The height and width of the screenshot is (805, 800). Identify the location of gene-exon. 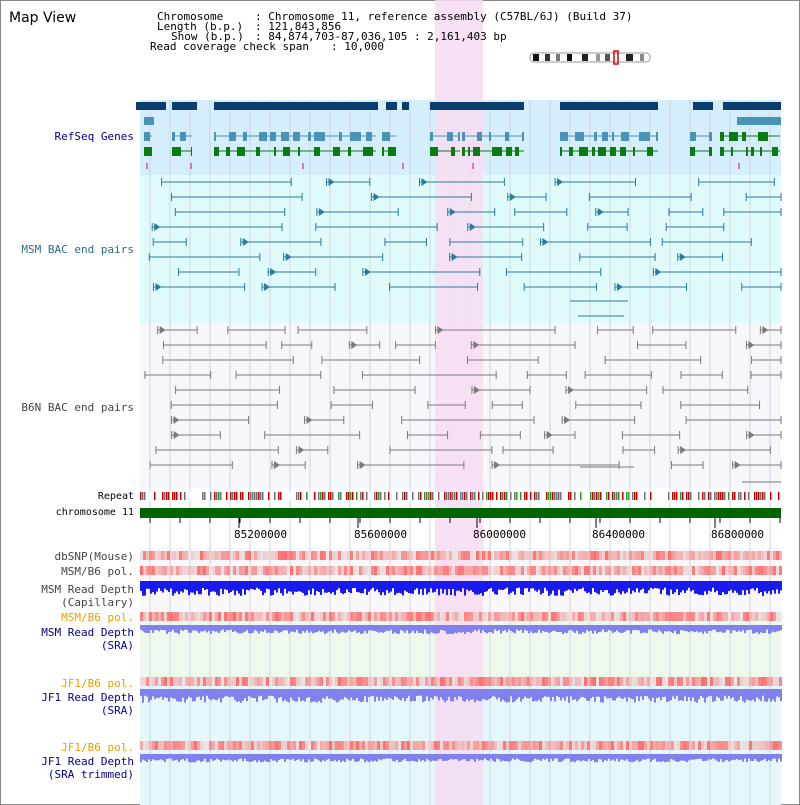
(593, 151).